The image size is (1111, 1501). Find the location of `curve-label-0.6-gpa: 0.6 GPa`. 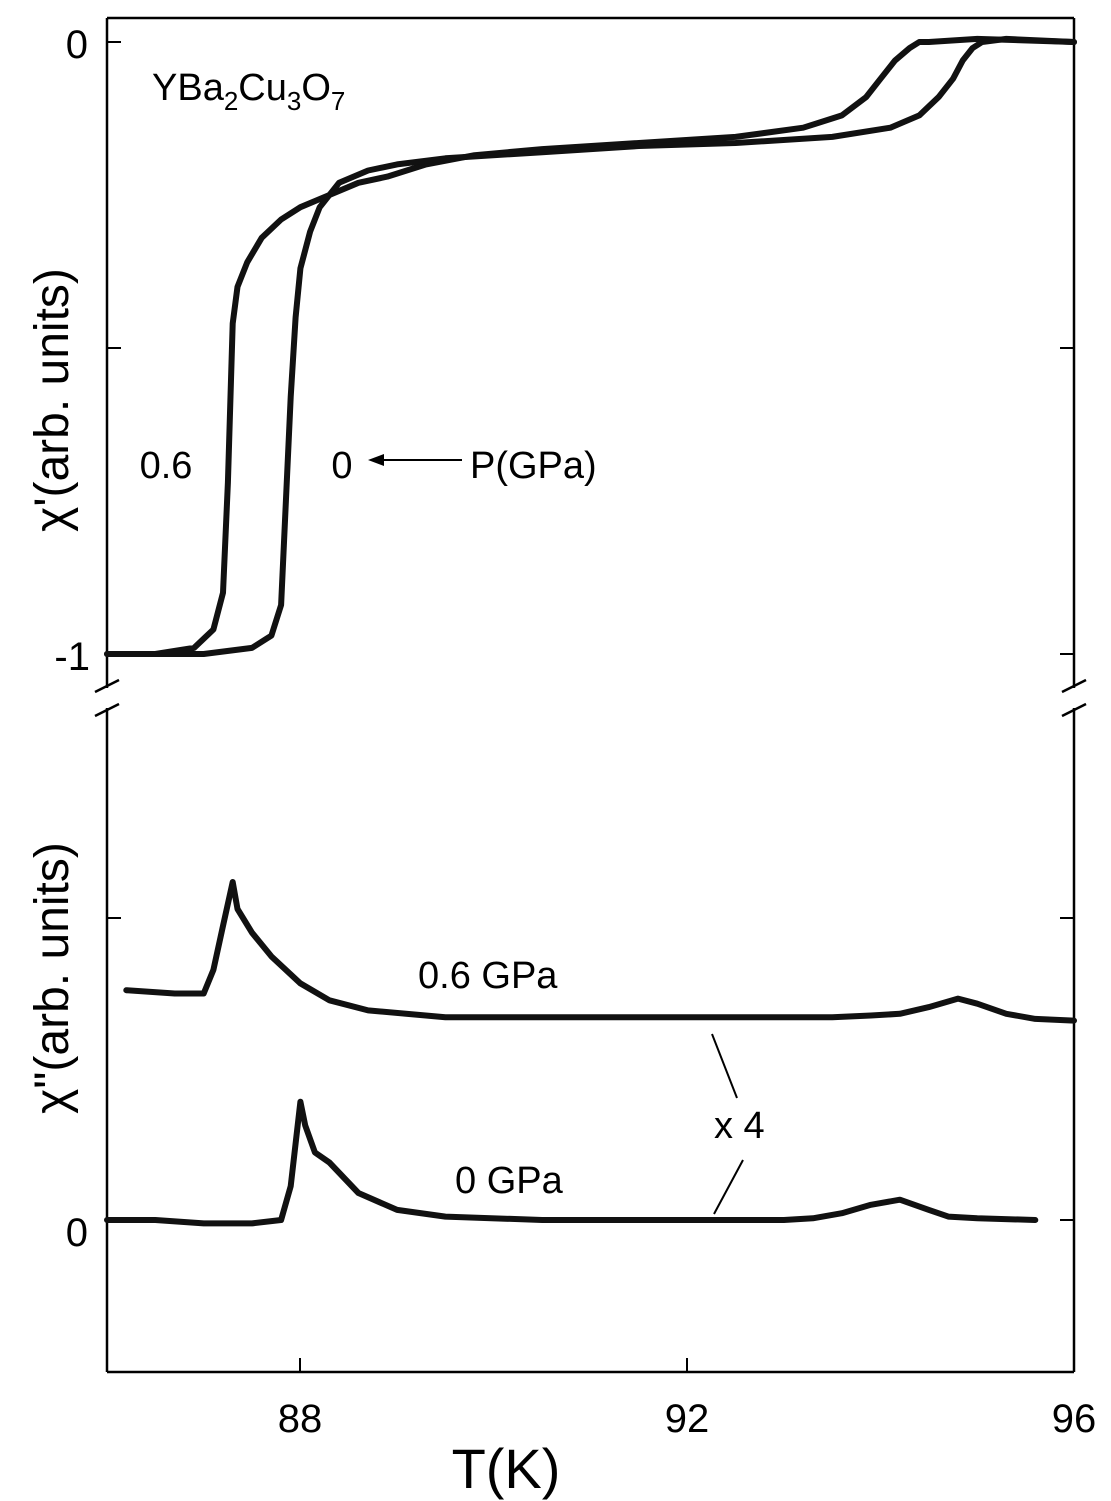

curve-label-0.6-gpa: 0.6 GPa is located at coordinates (488, 976).